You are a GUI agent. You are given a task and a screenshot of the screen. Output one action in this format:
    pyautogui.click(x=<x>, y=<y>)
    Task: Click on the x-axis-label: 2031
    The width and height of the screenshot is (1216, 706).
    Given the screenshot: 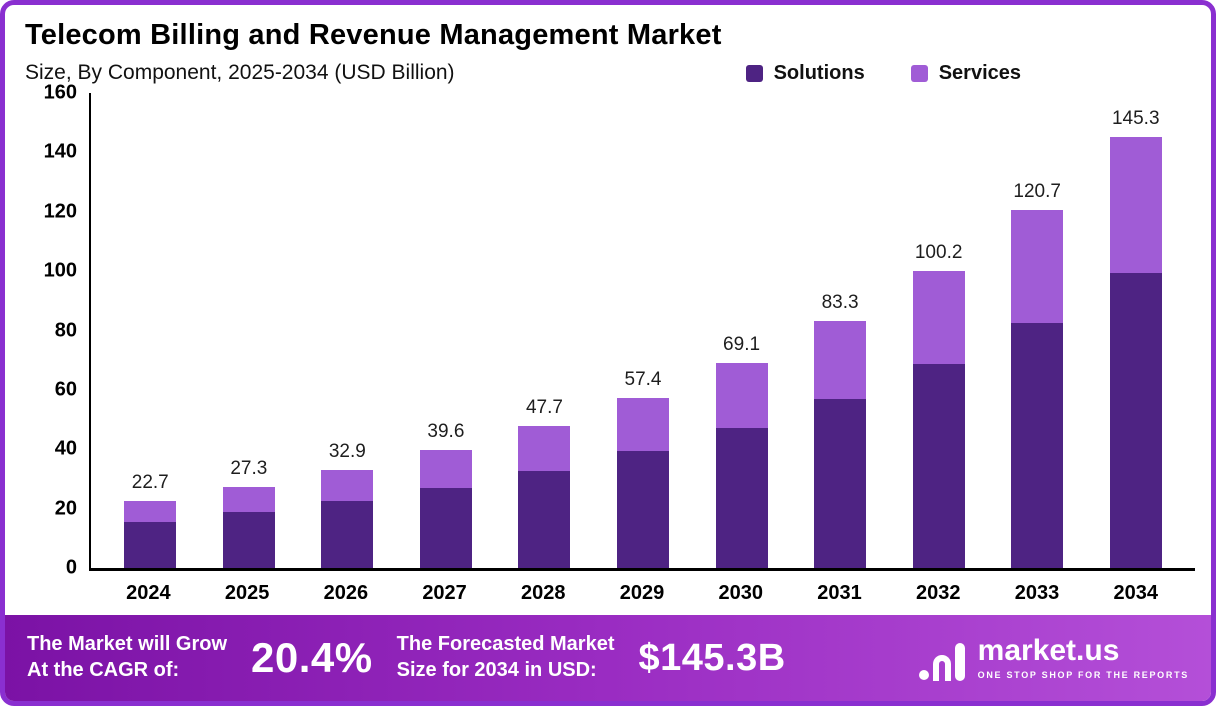 What is the action you would take?
    pyautogui.click(x=839, y=592)
    